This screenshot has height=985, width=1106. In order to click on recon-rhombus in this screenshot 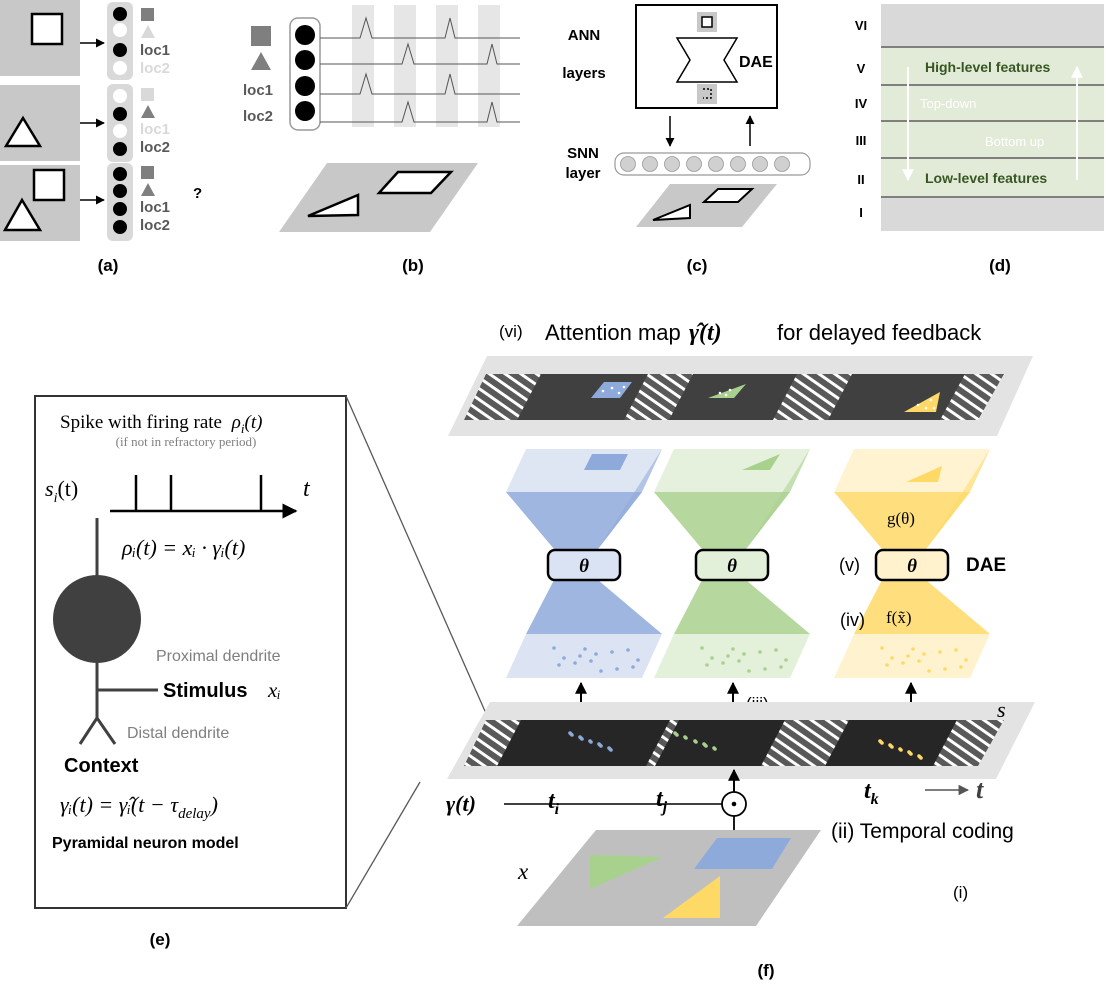, I will do `click(606, 462)`.